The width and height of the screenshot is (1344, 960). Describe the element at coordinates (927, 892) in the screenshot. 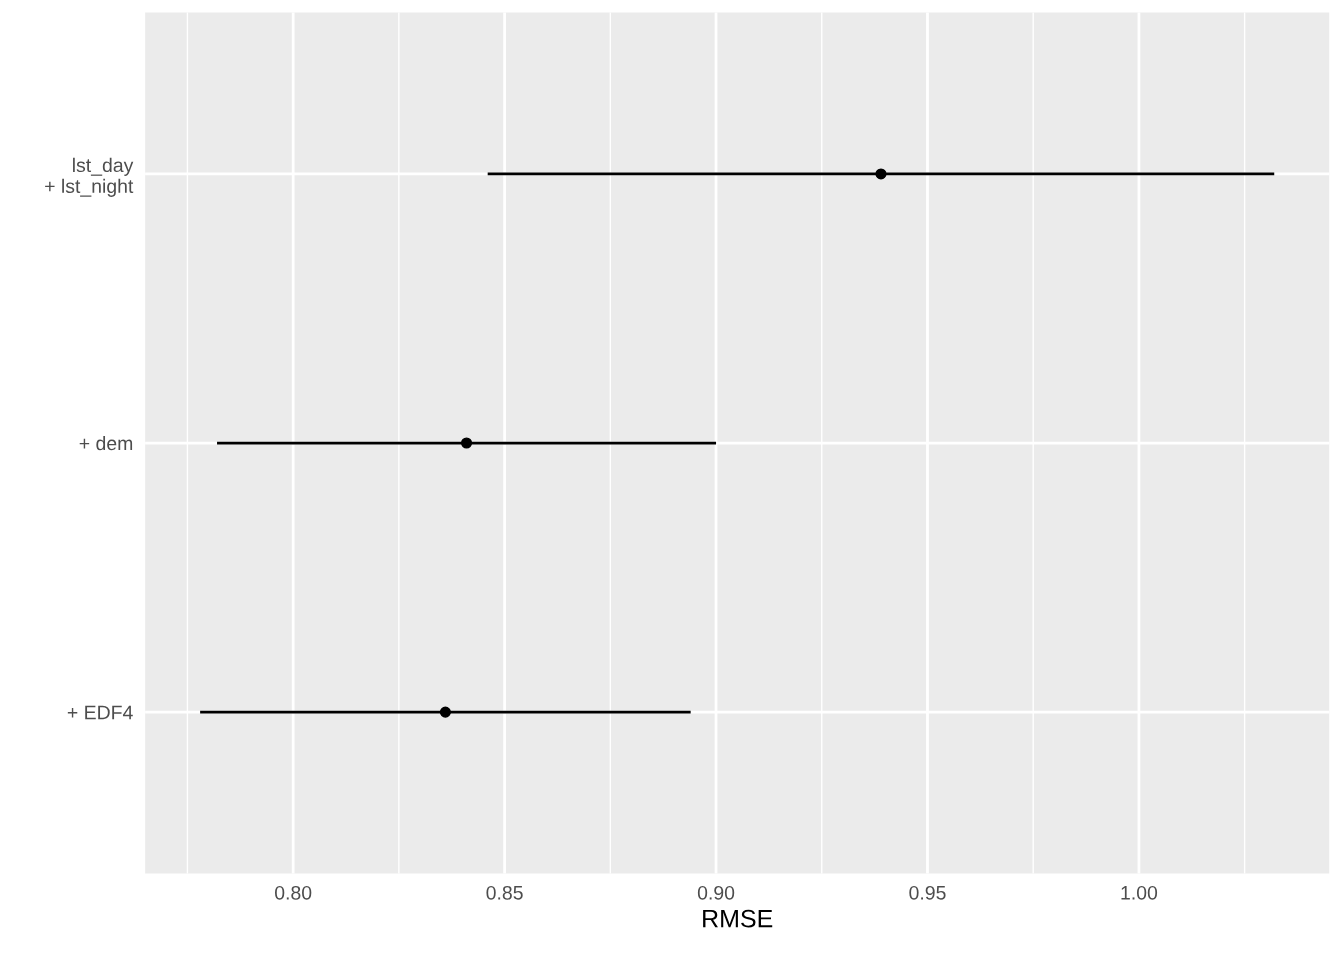

I see `x-tick-label: 0.95` at that location.